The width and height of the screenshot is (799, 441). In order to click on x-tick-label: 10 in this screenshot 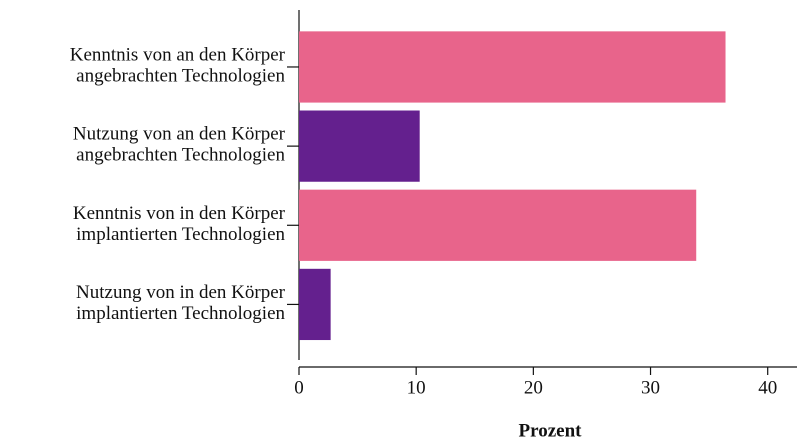, I will do `click(416, 387)`.